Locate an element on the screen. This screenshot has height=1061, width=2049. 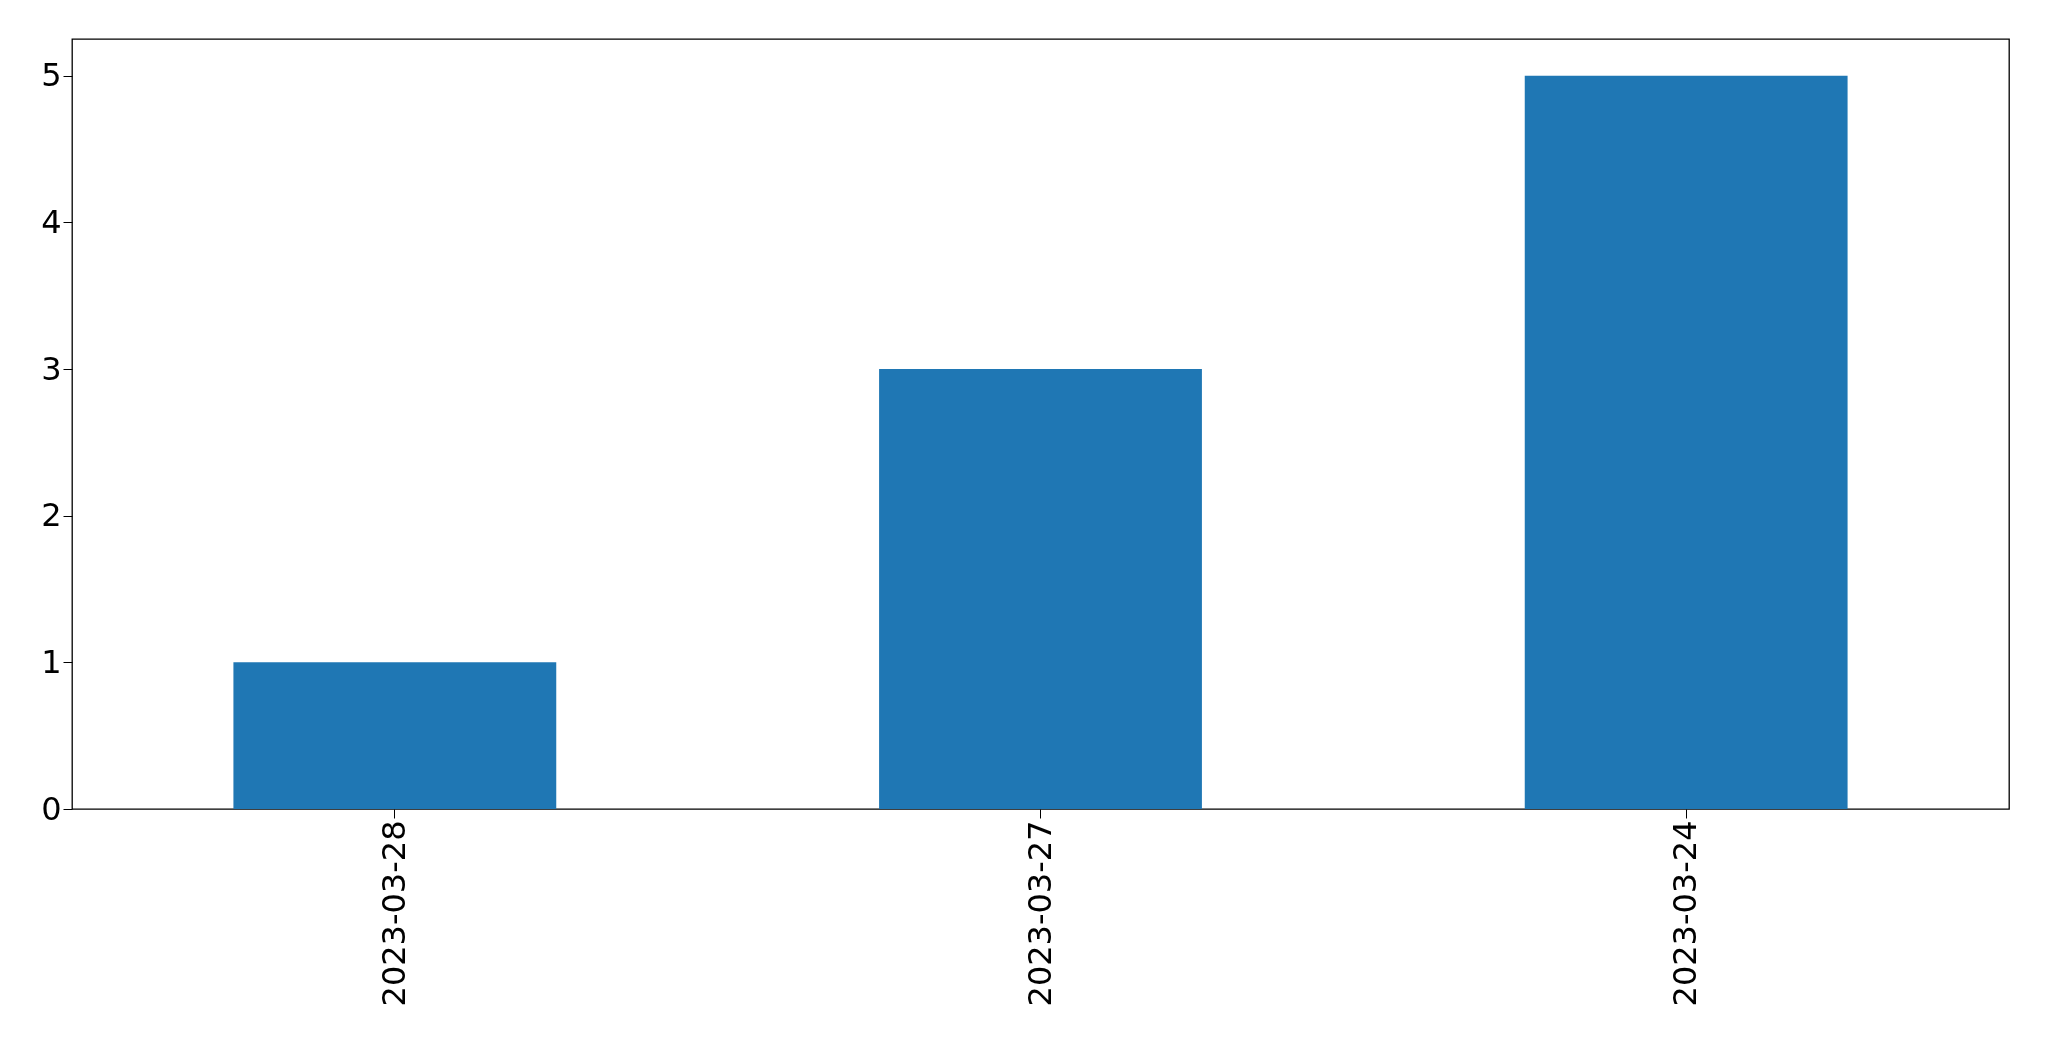
y-tick-label: 3 is located at coordinates (51, 368).